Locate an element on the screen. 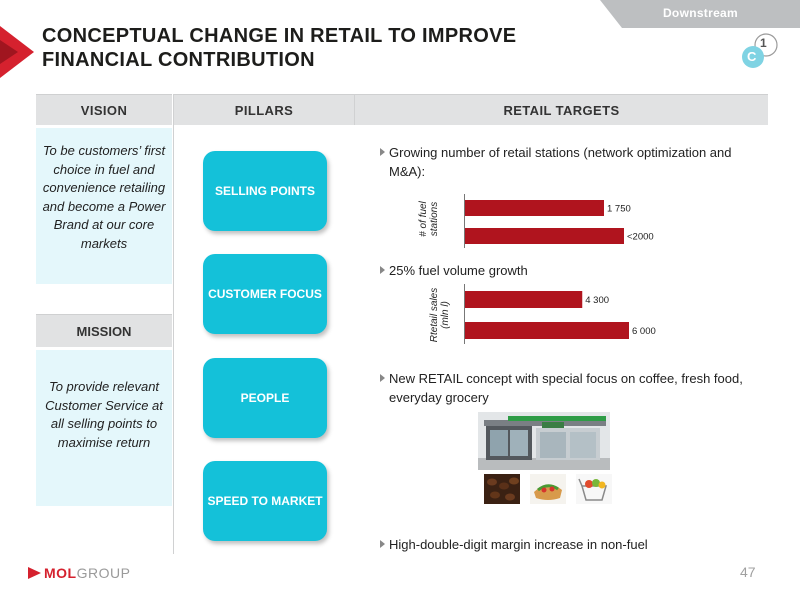 The image size is (800, 600). mol-group-logo: MOL GROUP is located at coordinates (79, 573).